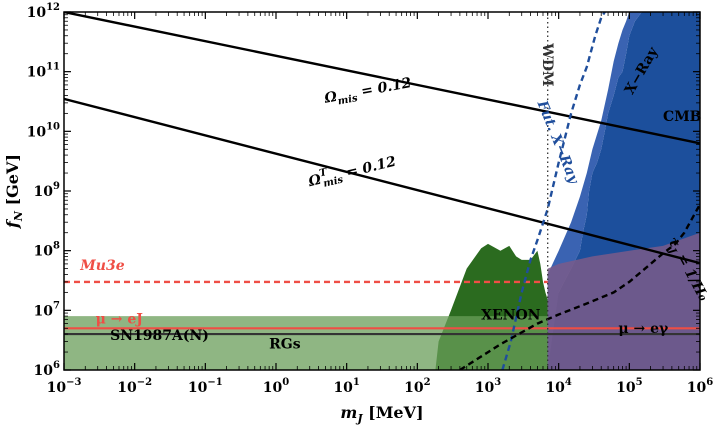  What do you see at coordinates (682, 117) in the screenshot?
I see `region-label-5: CMB` at bounding box center [682, 117].